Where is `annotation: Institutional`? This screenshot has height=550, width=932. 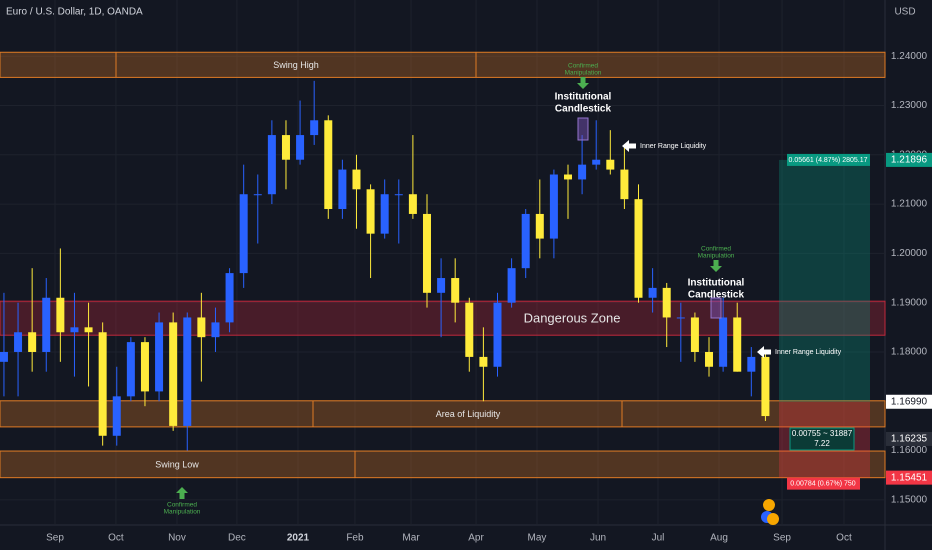
annotation: Institutional is located at coordinates (583, 97).